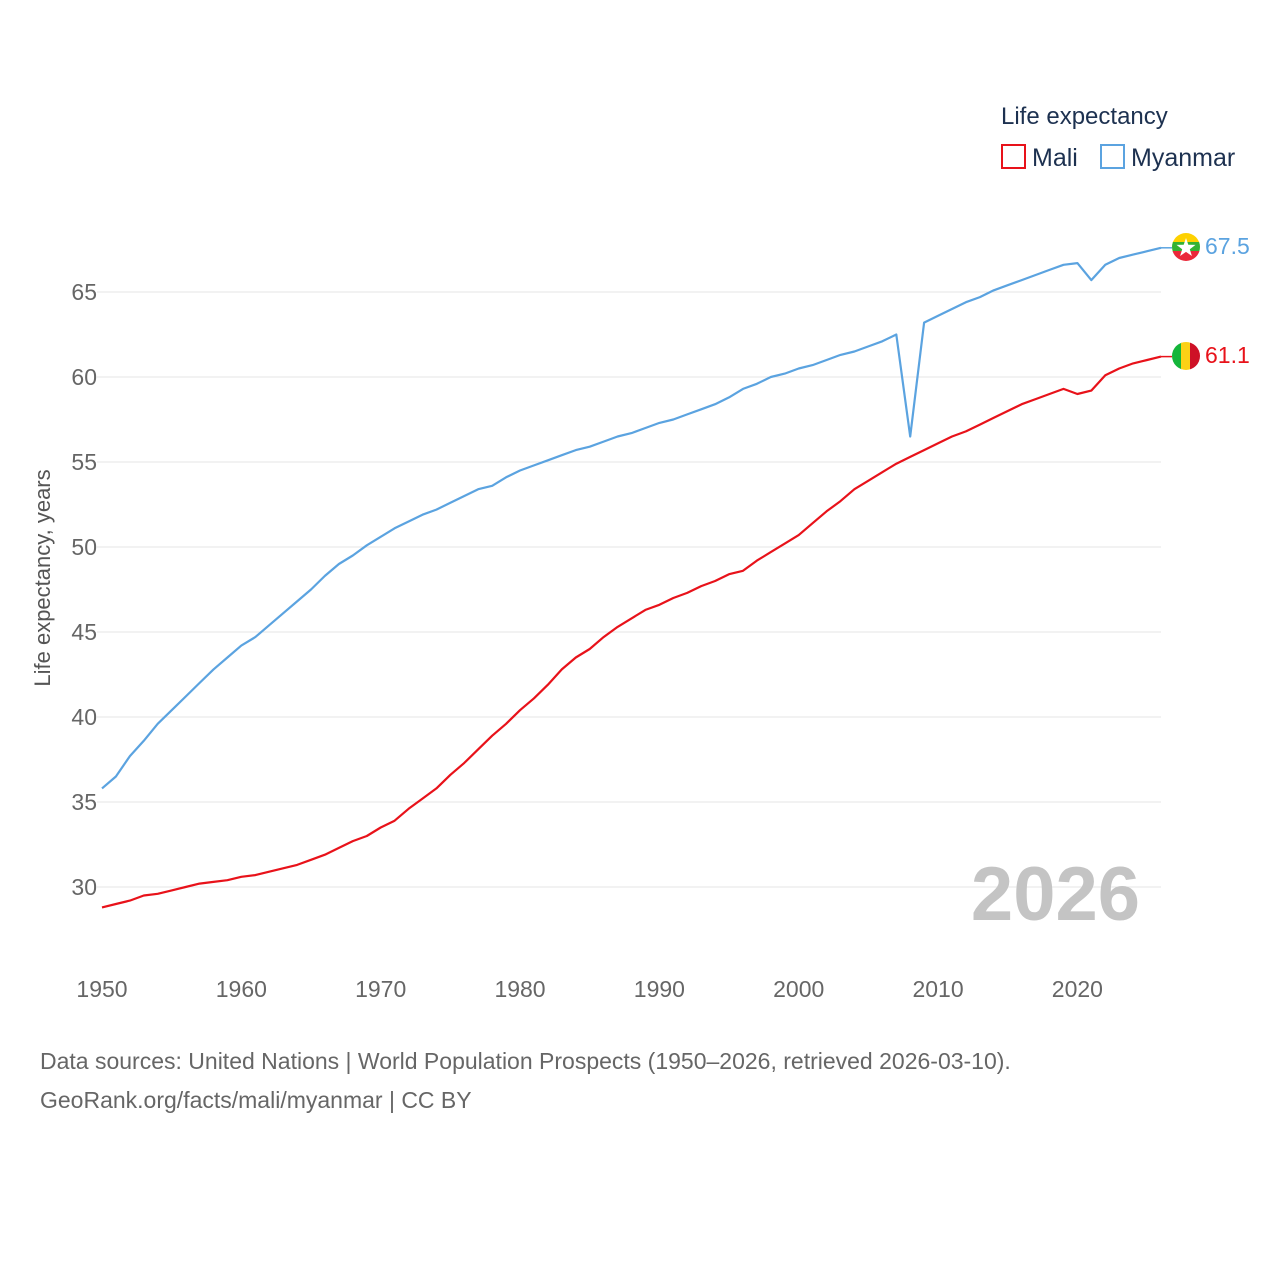 The width and height of the screenshot is (1280, 1280). Describe the element at coordinates (1013, 156) in the screenshot. I see `legend-swatch-mali` at that location.